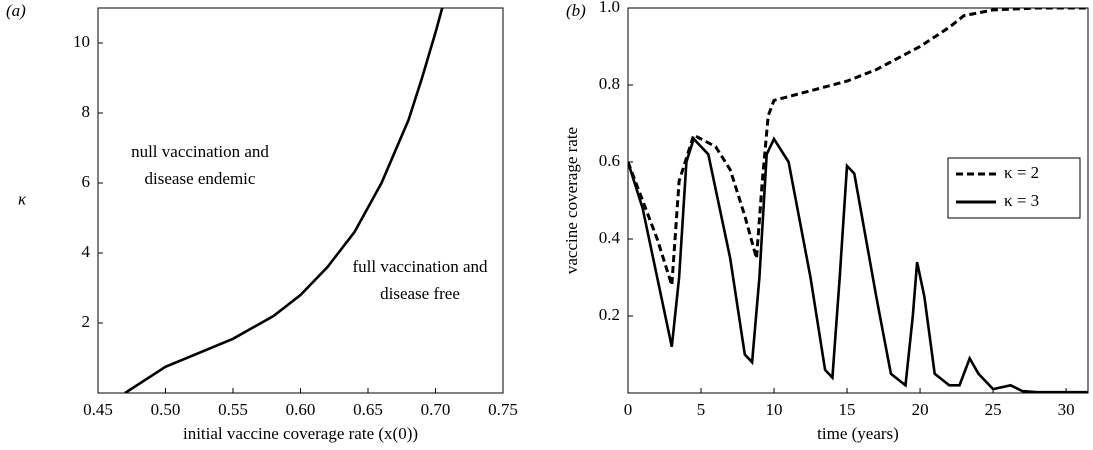 The width and height of the screenshot is (1093, 450). Describe the element at coordinates (86, 181) in the screenshot. I see `y-tick-label: 6` at that location.